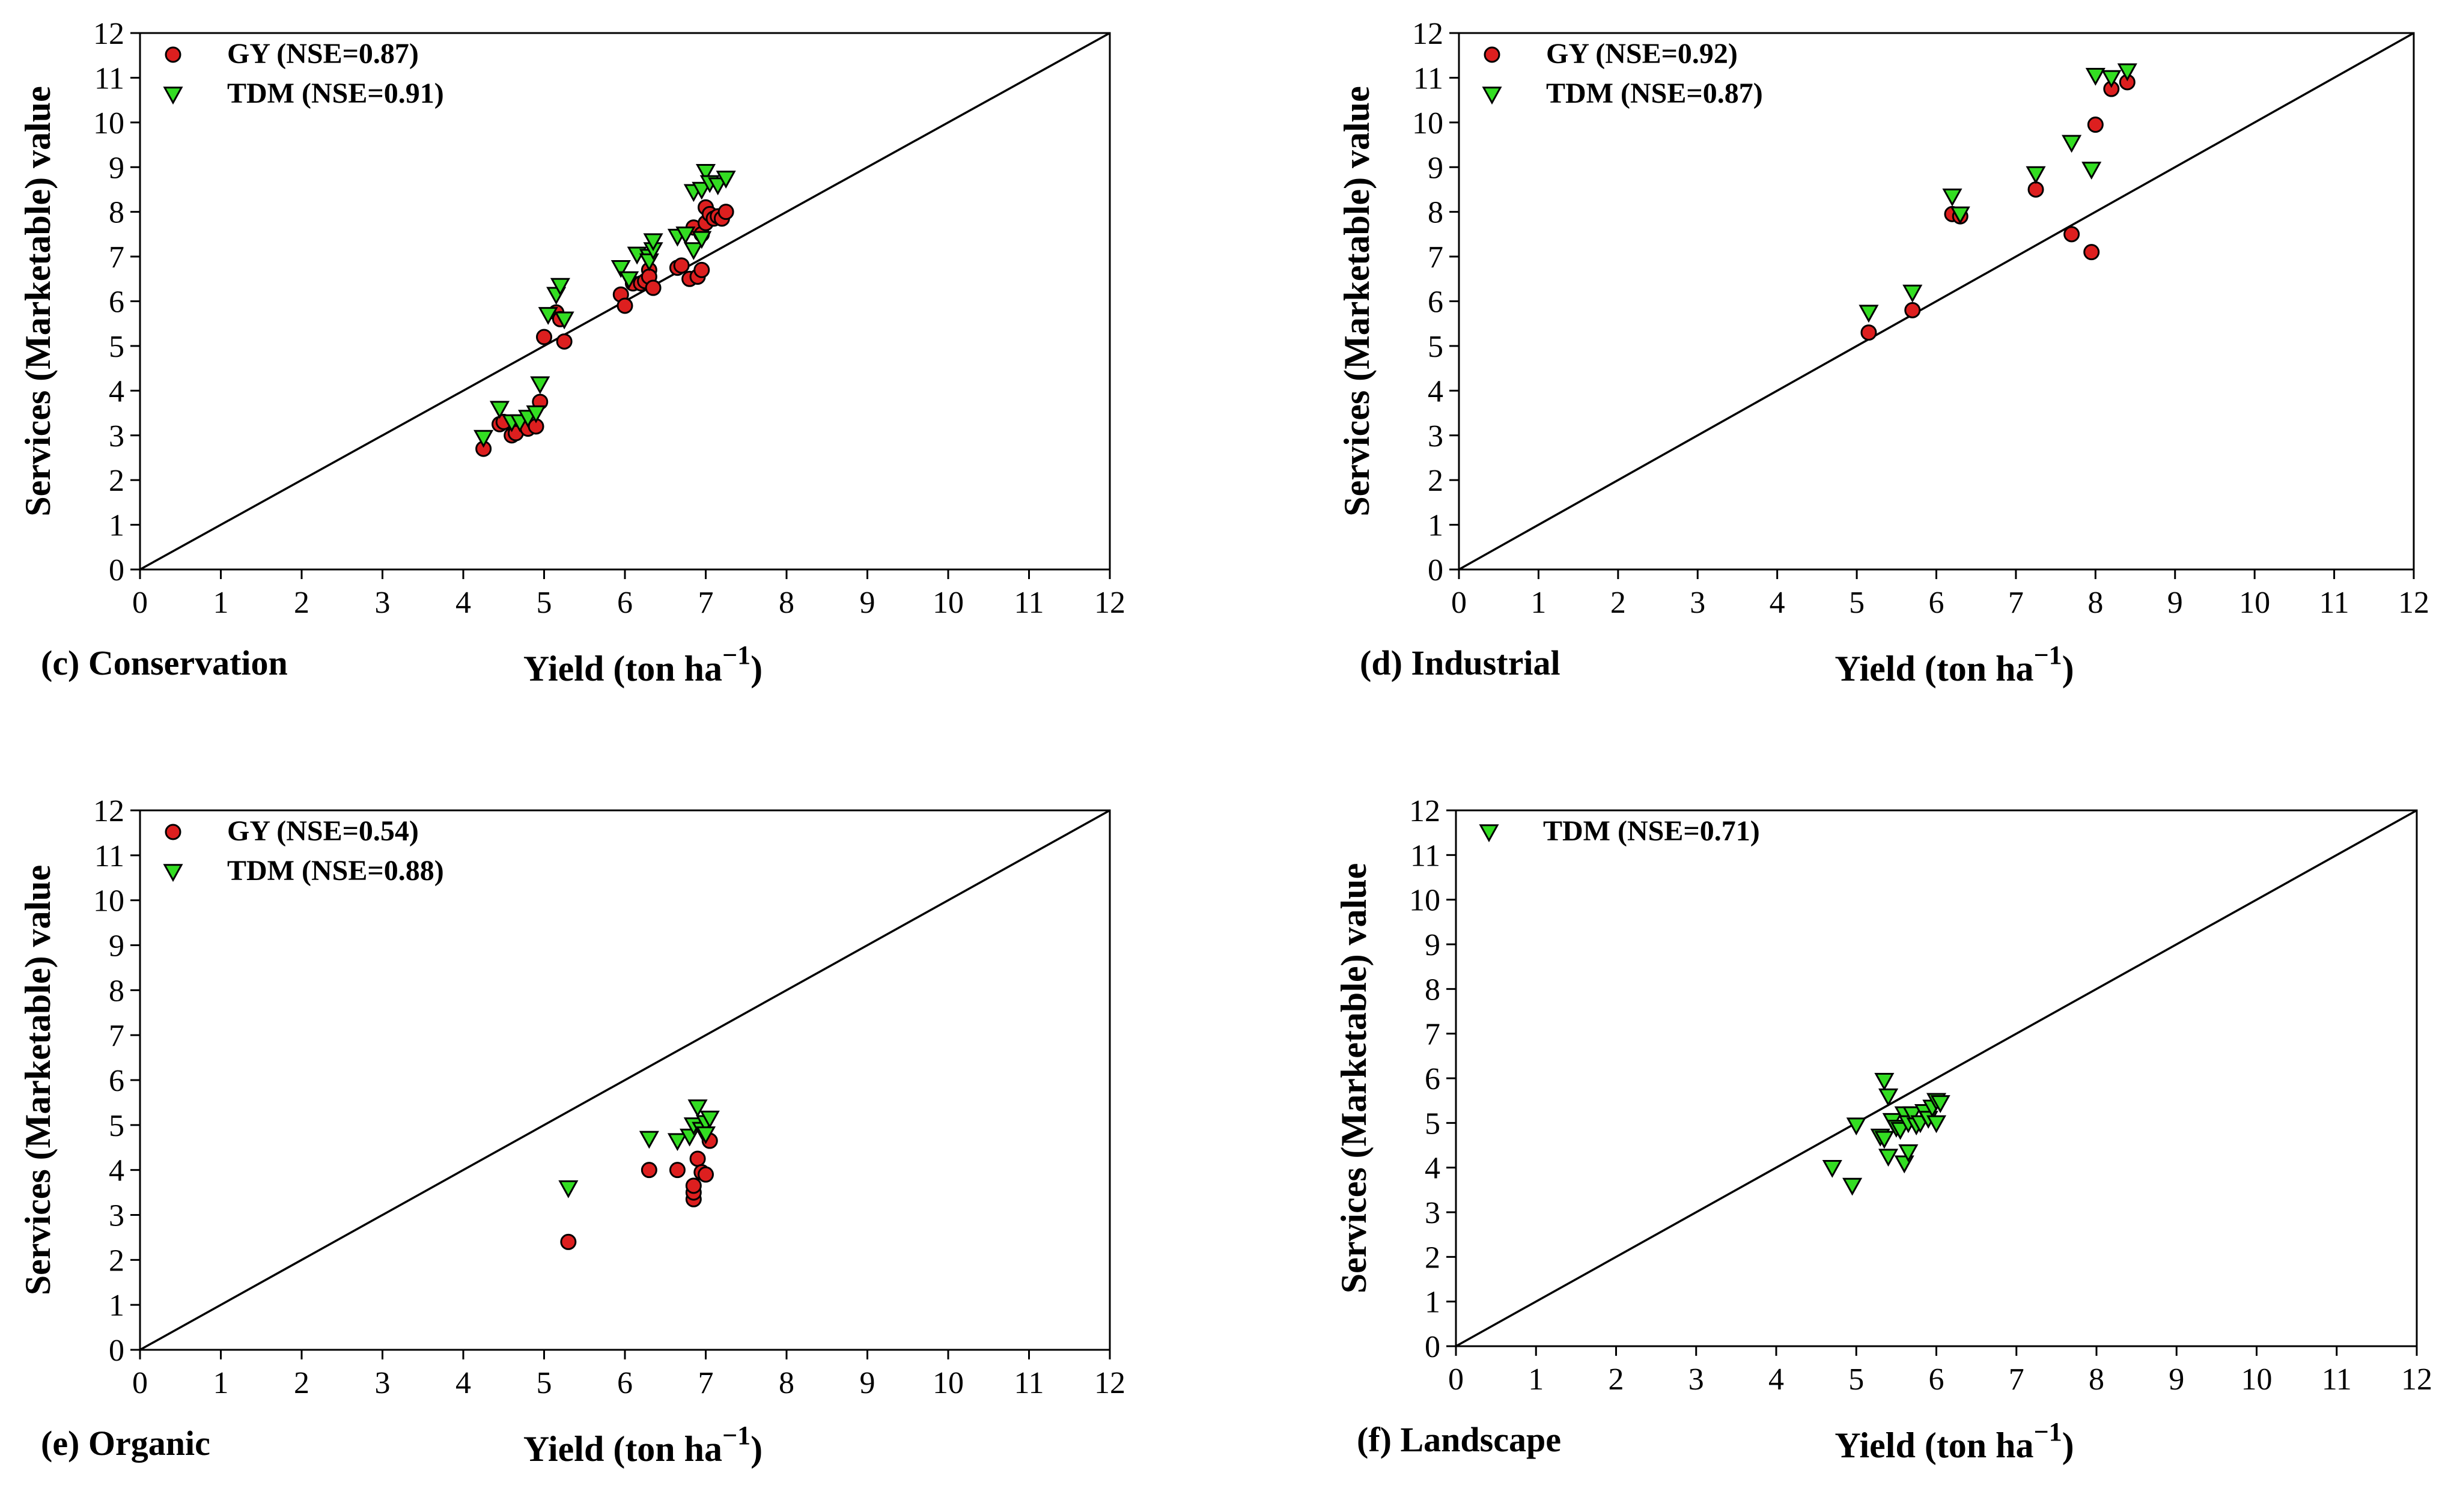  I want to click on panel-label: (e) Organic, so click(125, 1443).